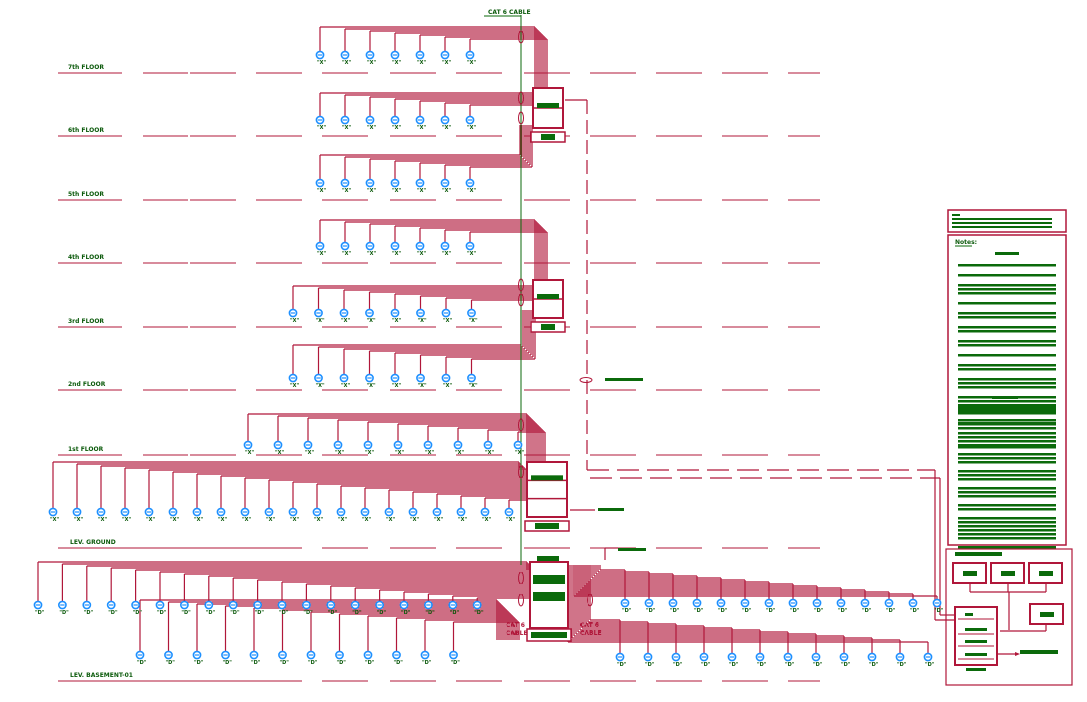 The image size is (1087, 702). I want to click on rack-base-device, so click(547, 526).